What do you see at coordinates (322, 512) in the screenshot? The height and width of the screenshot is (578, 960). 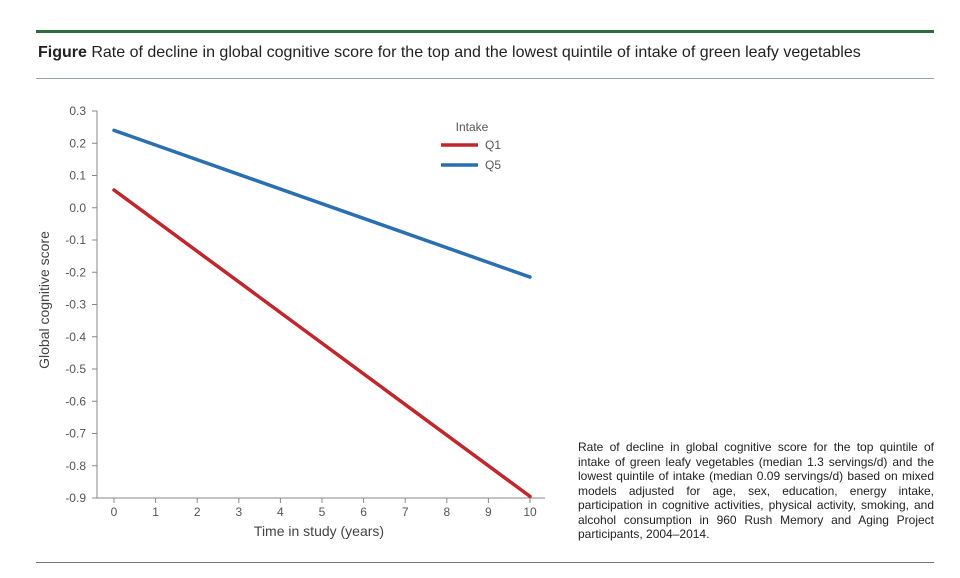 I see `x-tick-label: 5` at bounding box center [322, 512].